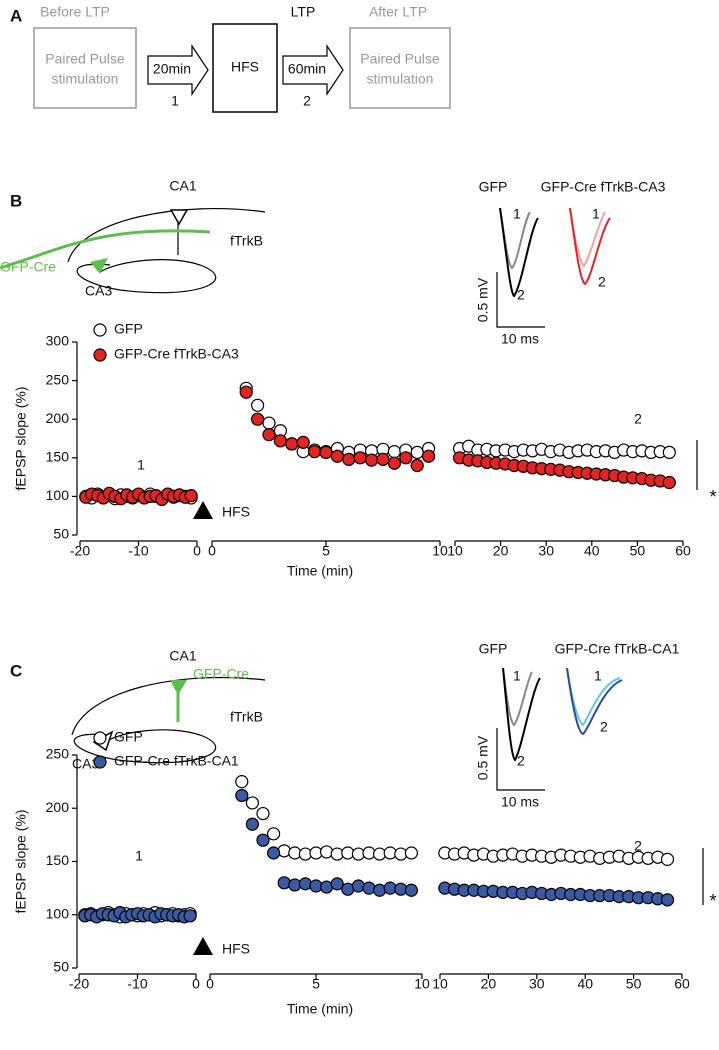 The image size is (719, 1050). Describe the element at coordinates (85, 68) in the screenshot. I see `box` at that location.